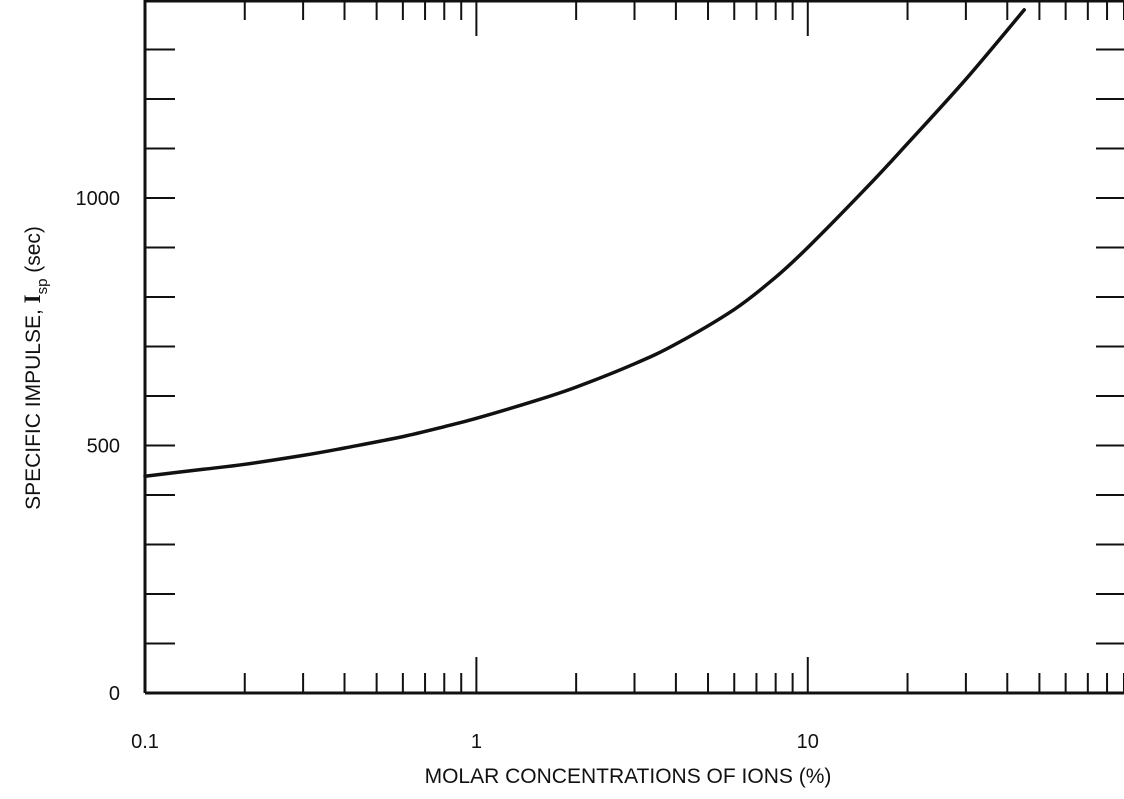  Describe the element at coordinates (32, 298) in the screenshot. I see `y-axis-label-symbol: I` at that location.